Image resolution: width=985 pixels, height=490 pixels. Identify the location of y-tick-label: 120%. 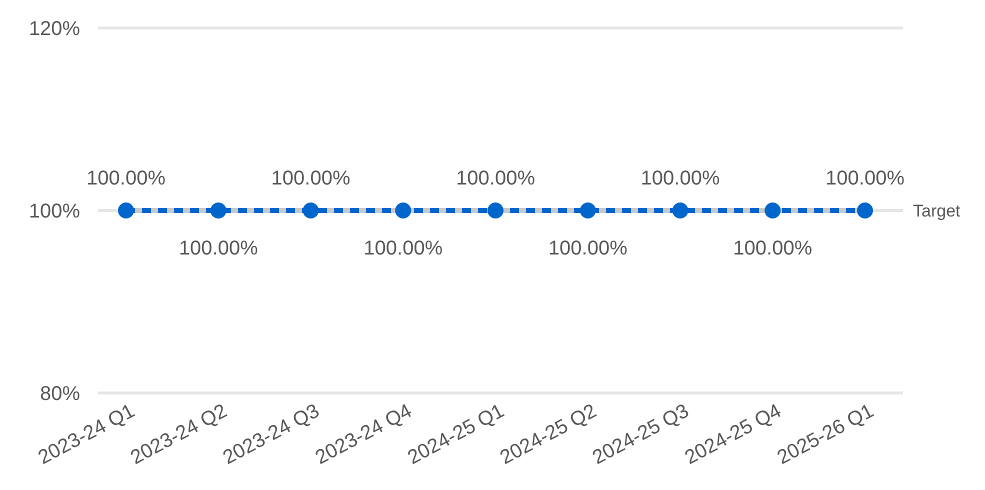
(54, 29).